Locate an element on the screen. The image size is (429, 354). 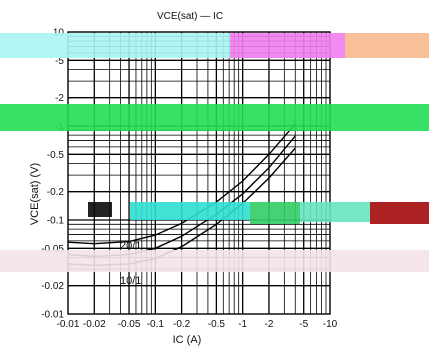
x-tick-label: -0.05 is located at coordinates (129, 324).